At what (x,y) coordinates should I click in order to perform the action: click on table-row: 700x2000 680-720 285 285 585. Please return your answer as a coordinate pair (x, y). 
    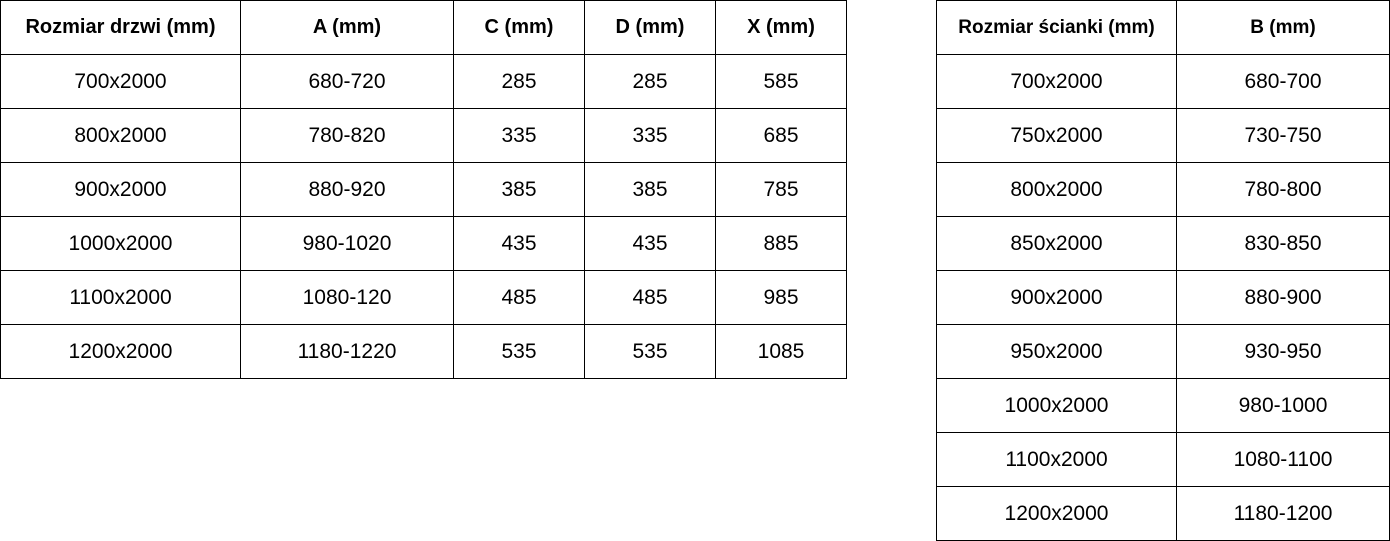
    Looking at the image, I should click on (423, 81).